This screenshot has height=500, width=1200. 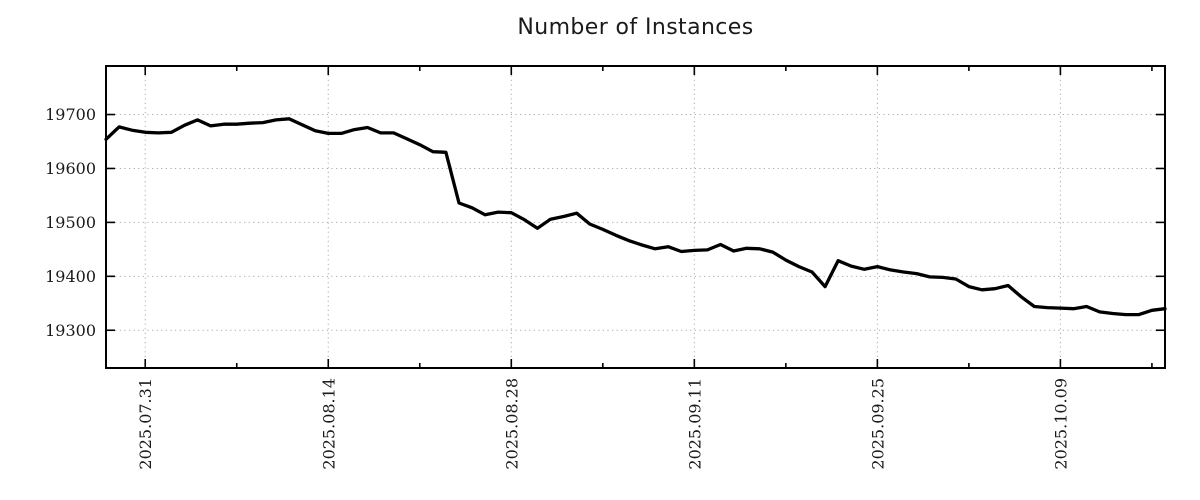 I want to click on x-tick-label: 2025.09.25, so click(x=877, y=424).